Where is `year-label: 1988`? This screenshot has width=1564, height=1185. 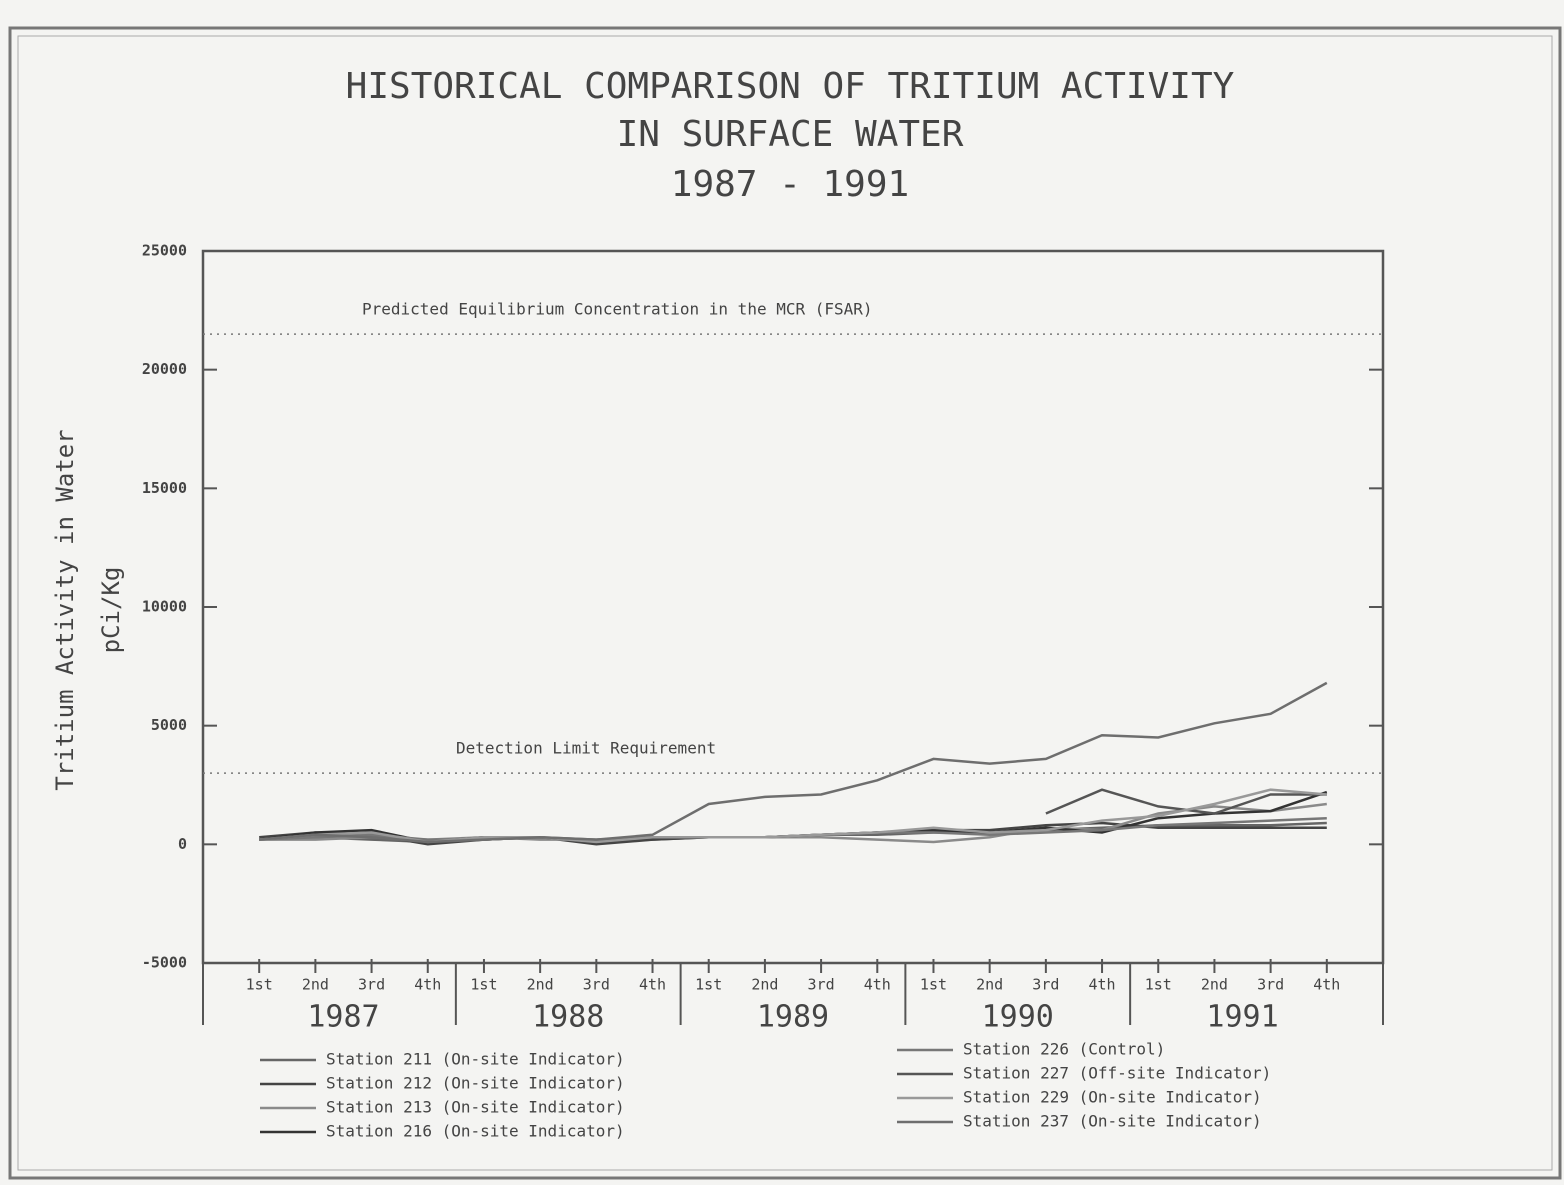 year-label: 1988 is located at coordinates (568, 1017).